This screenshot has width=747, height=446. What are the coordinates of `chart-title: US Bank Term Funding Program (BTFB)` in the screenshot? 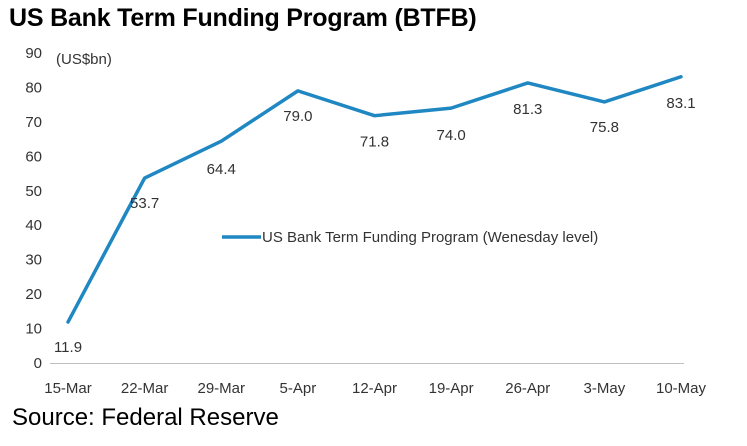 It's located at (243, 18).